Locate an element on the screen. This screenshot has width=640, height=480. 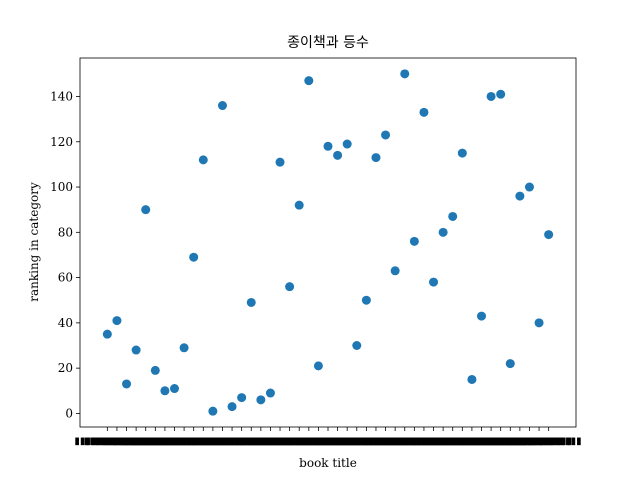
y-tick-label: 120 is located at coordinates (61, 142).